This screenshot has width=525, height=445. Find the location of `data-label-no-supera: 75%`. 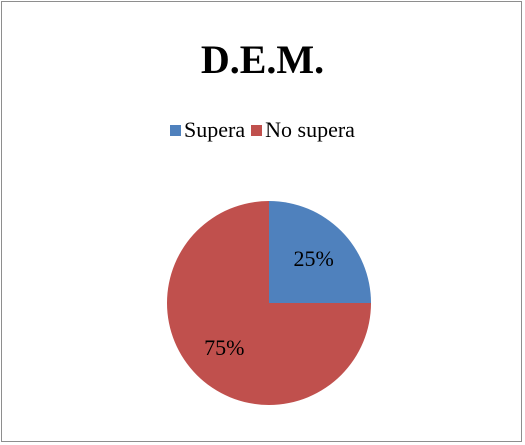

data-label-no-supera: 75% is located at coordinates (224, 347).